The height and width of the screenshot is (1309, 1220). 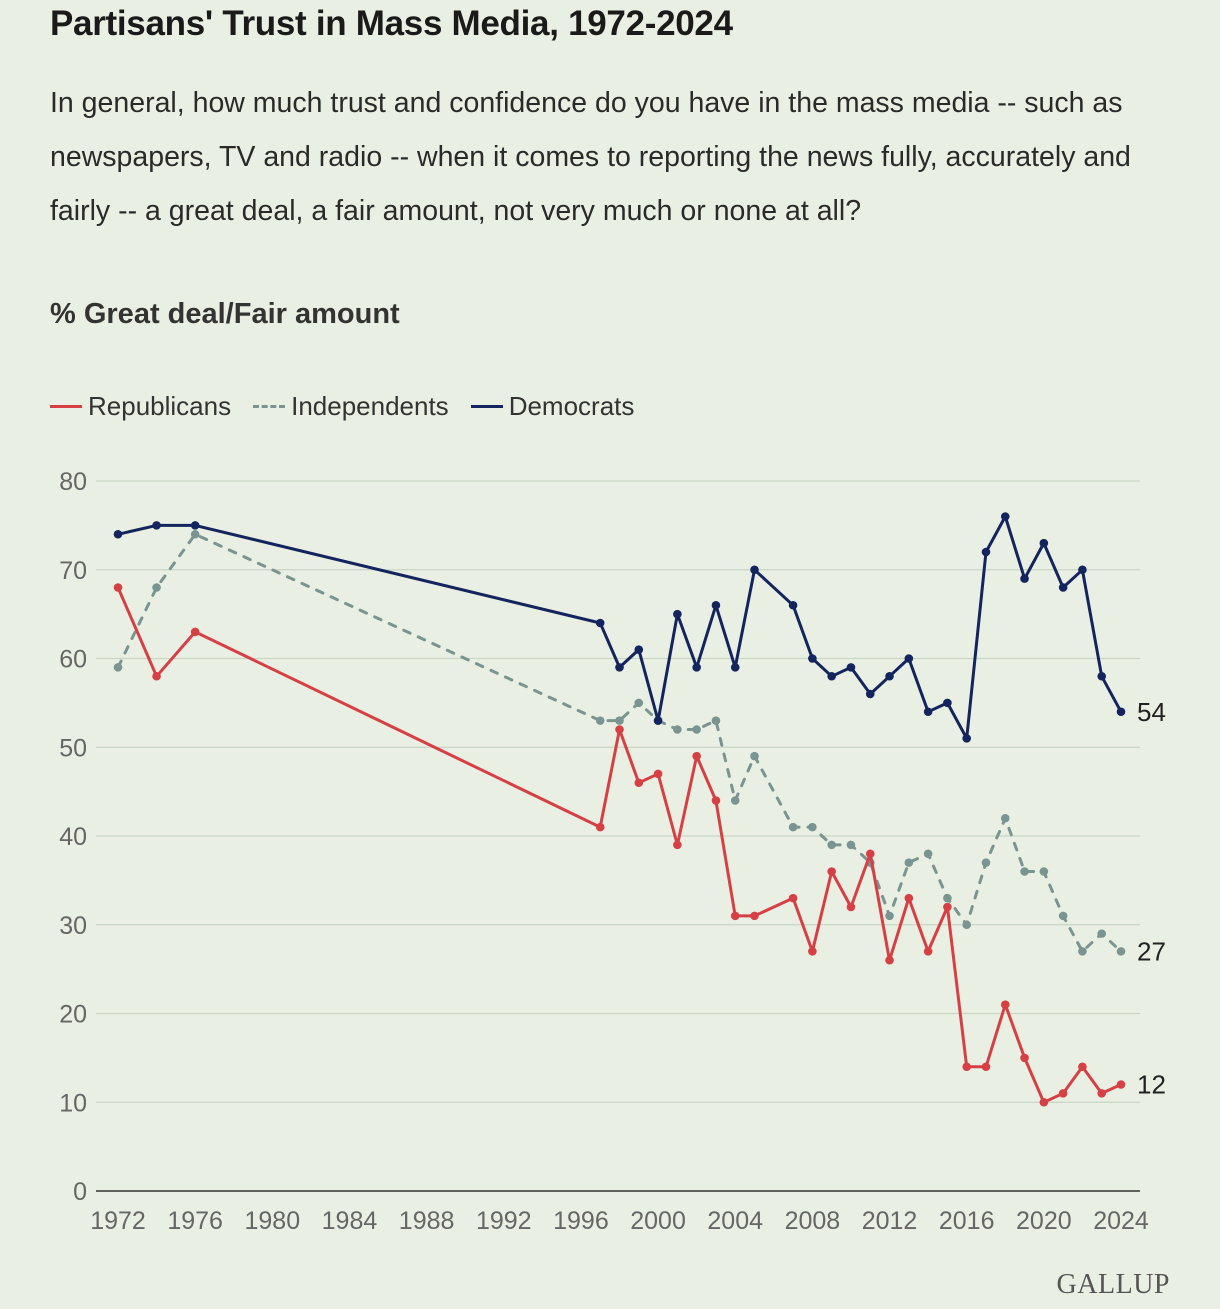 I want to click on chart-legend: Republicans Independents Democrats, so click(x=353, y=406).